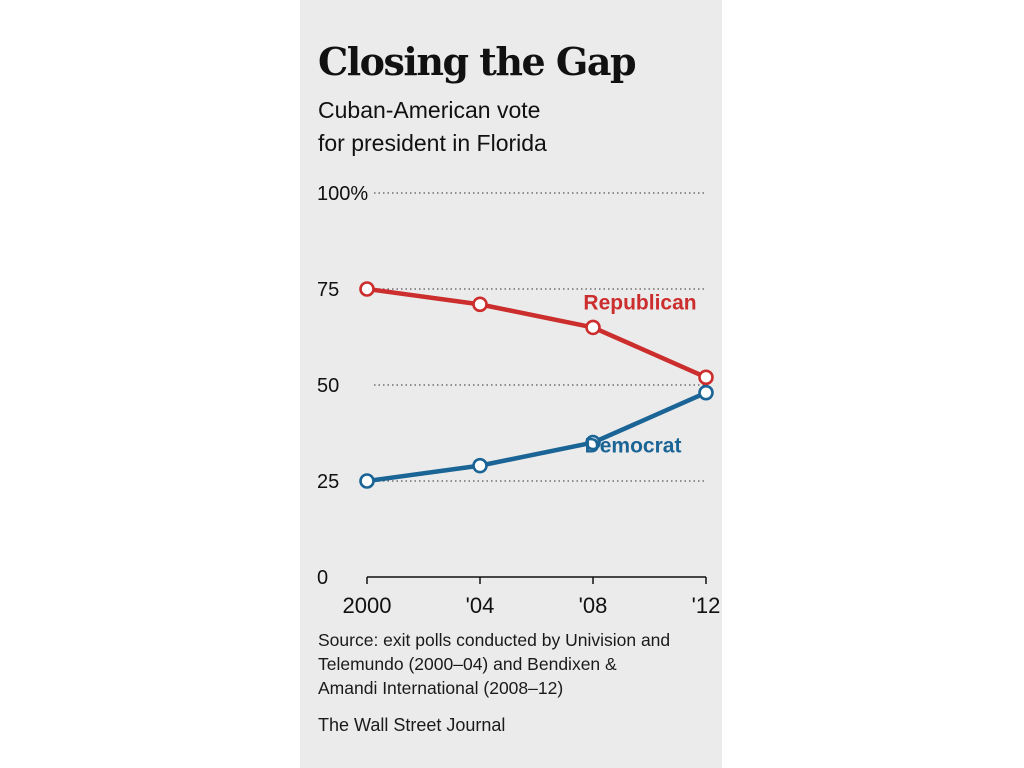 This screenshot has width=1024, height=768. I want to click on y-tick-label-0: 100%, so click(342, 194).